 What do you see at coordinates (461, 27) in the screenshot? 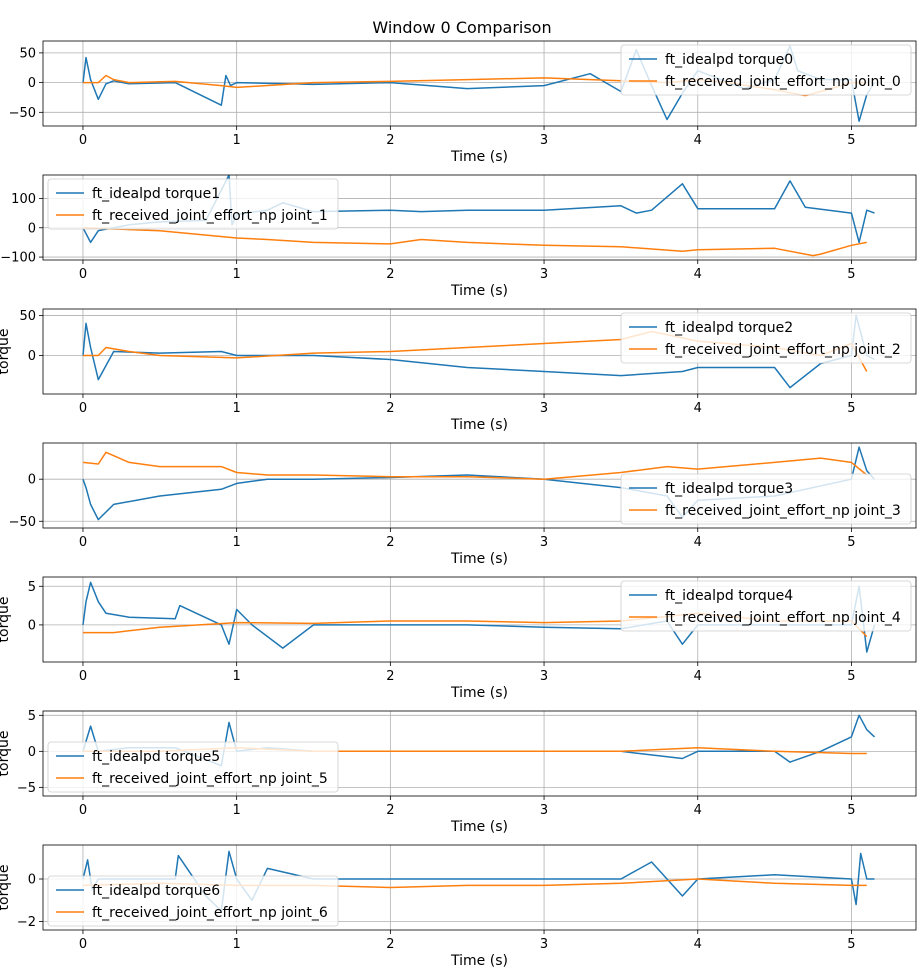
I see `figure-title: Window 0 Comparison` at bounding box center [461, 27].